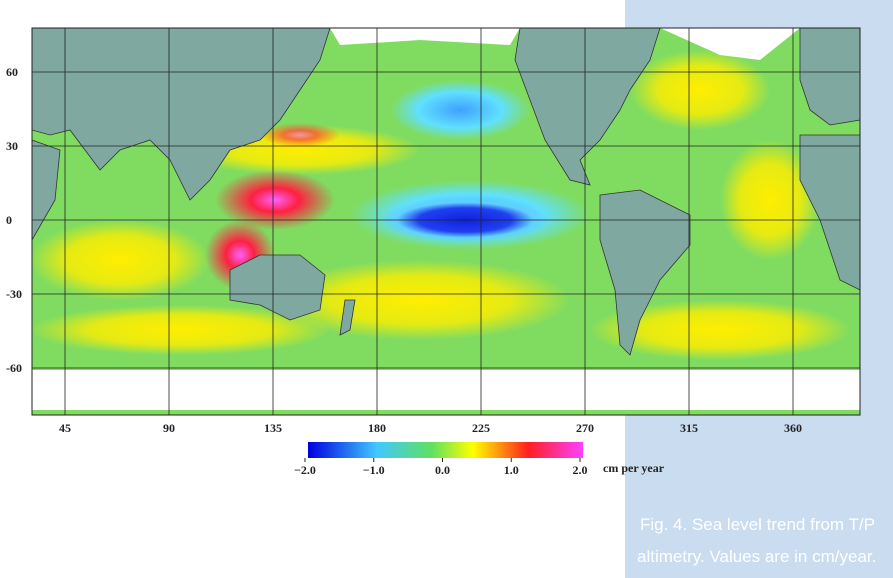 Image resolution: width=893 pixels, height=578 pixels. Describe the element at coordinates (634, 468) in the screenshot. I see `colorbar-unit: cm per year` at that location.